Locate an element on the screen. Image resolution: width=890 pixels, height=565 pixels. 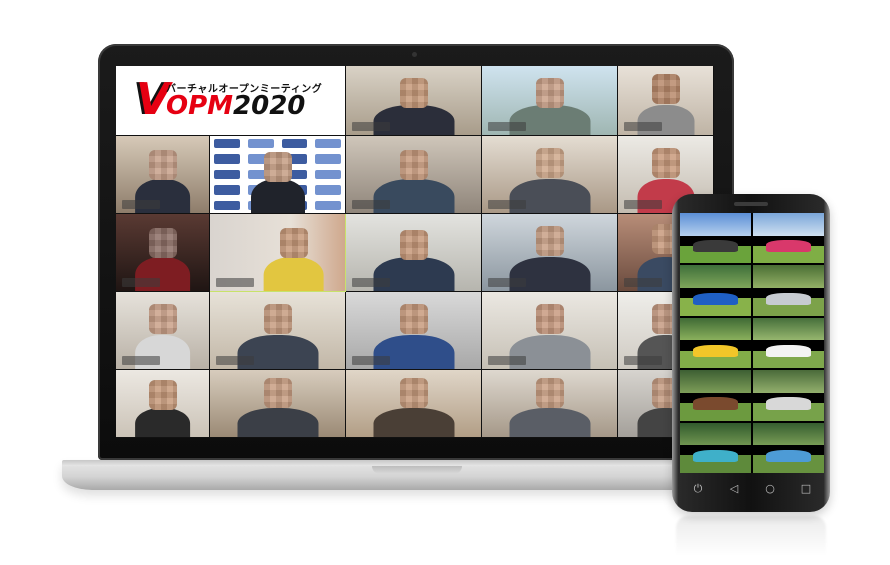
recent-icon: □ is located at coordinates (806, 488).